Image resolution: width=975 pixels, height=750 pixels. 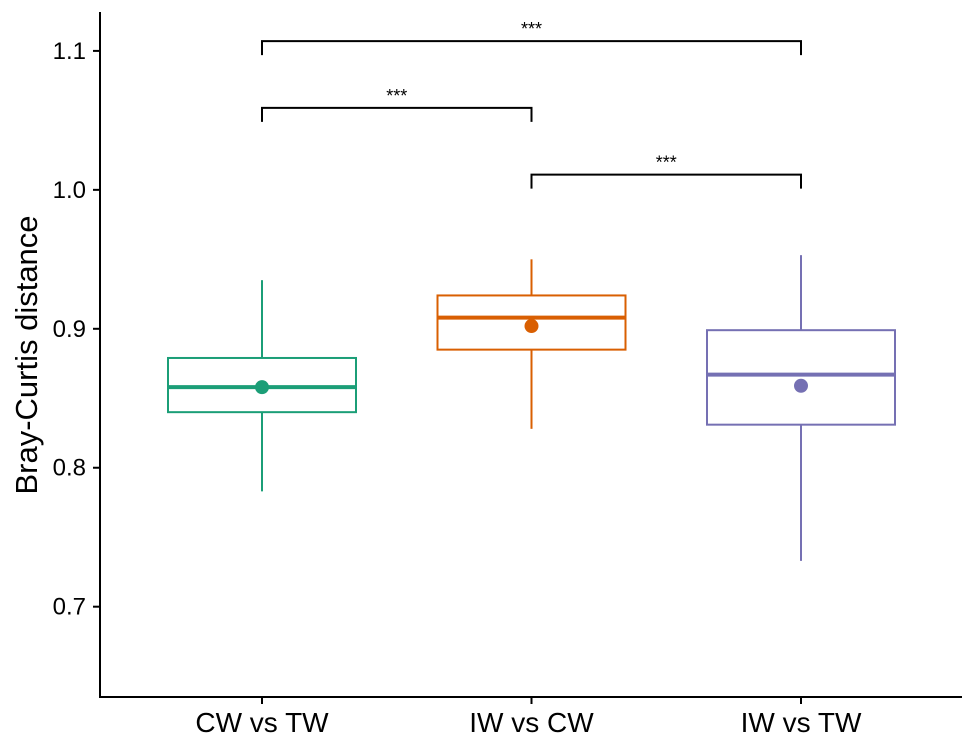 I want to click on y-ticks: 0.7 0.8 0.9 1.0 1.1, so click(x=76, y=329).